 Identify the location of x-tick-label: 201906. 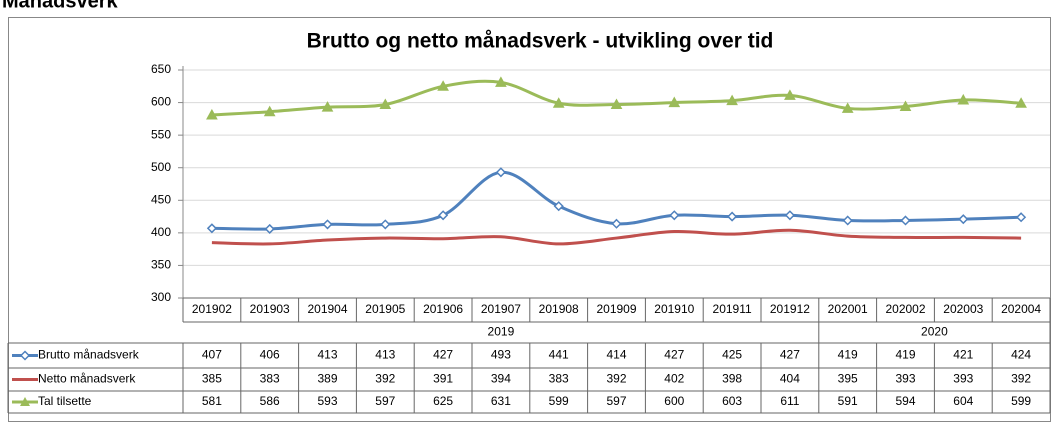
(443, 309).